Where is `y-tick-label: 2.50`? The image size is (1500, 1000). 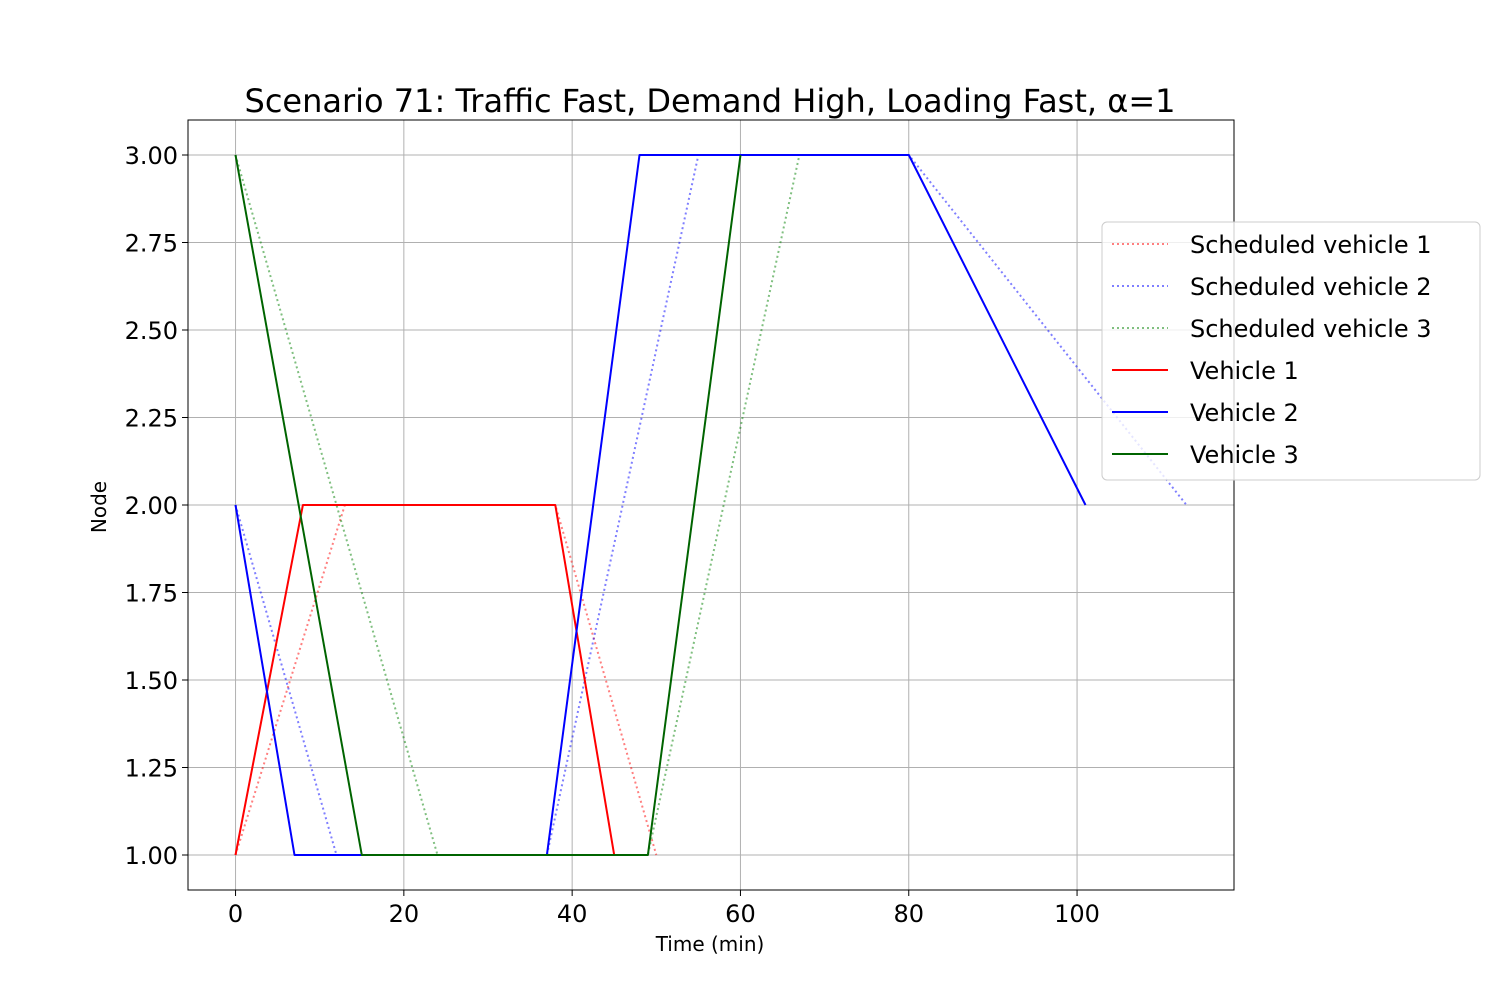
y-tick-label: 2.50 is located at coordinates (151, 331).